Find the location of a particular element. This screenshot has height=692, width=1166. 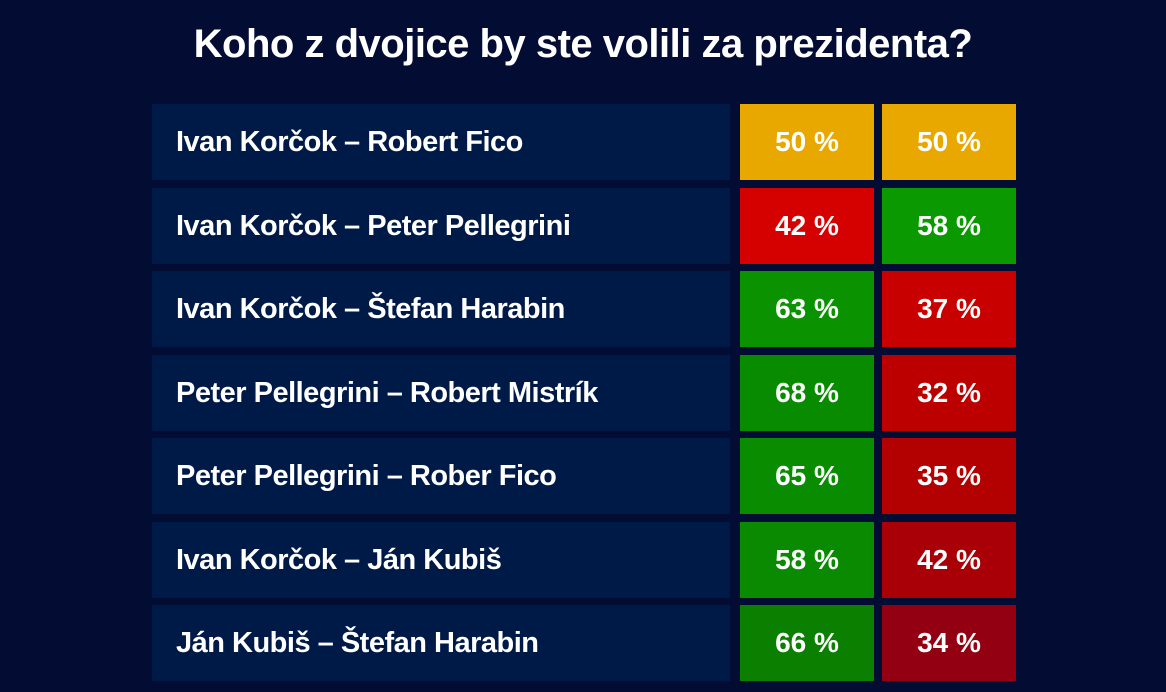

matchup-label: Ján Kubiš – Štefan Harabin is located at coordinates (441, 643).